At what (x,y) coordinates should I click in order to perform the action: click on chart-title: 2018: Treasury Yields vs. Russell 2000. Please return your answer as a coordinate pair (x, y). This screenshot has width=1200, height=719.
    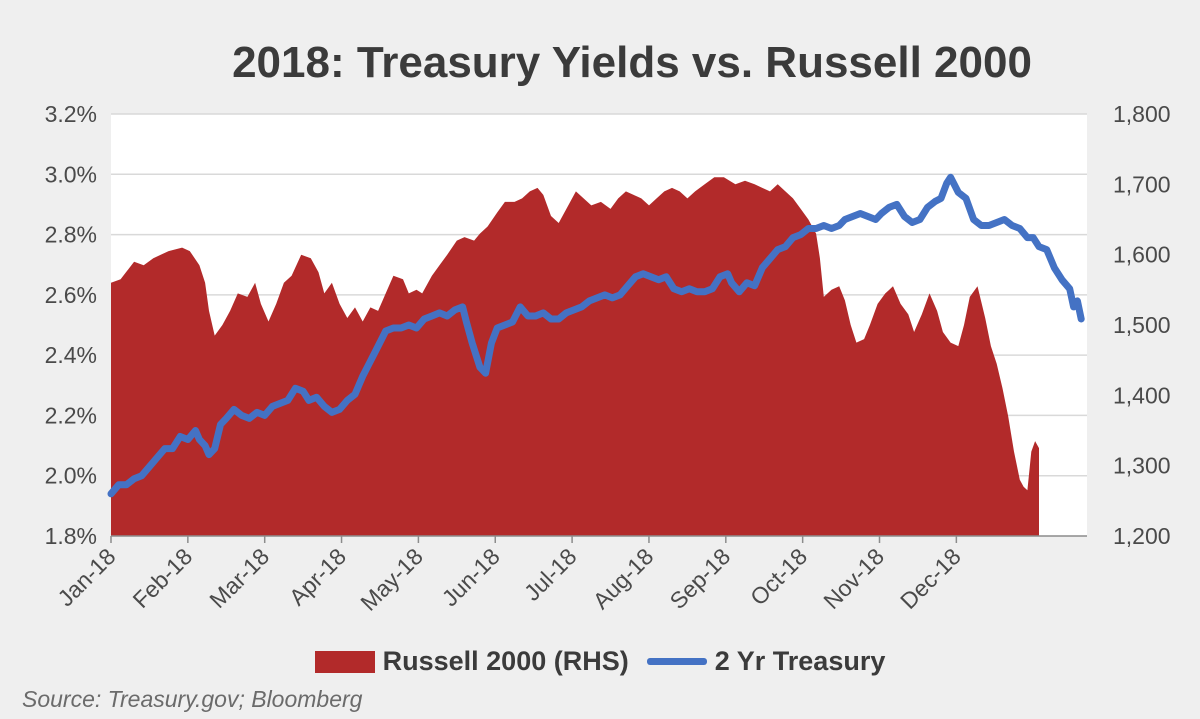
    Looking at the image, I should click on (632, 62).